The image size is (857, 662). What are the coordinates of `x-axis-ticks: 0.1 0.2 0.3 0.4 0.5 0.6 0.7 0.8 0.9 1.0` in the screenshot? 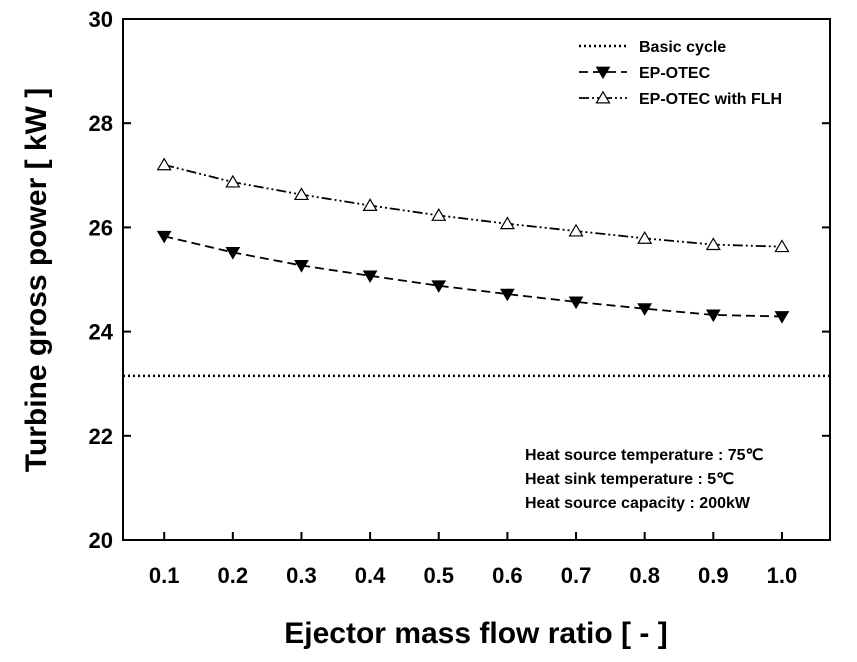 It's located at (473, 560).